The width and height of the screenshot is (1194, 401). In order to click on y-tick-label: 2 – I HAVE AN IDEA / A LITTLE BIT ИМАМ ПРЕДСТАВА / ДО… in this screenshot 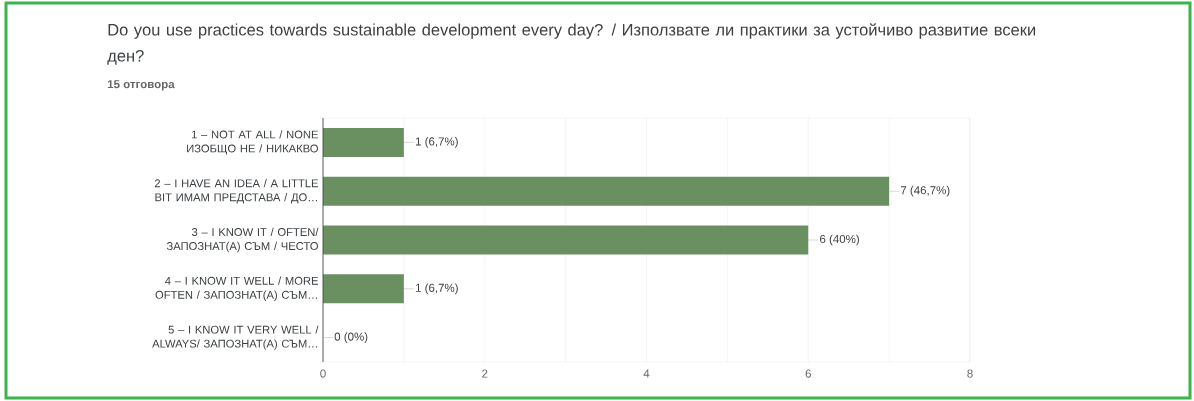, I will do `click(236, 191)`.